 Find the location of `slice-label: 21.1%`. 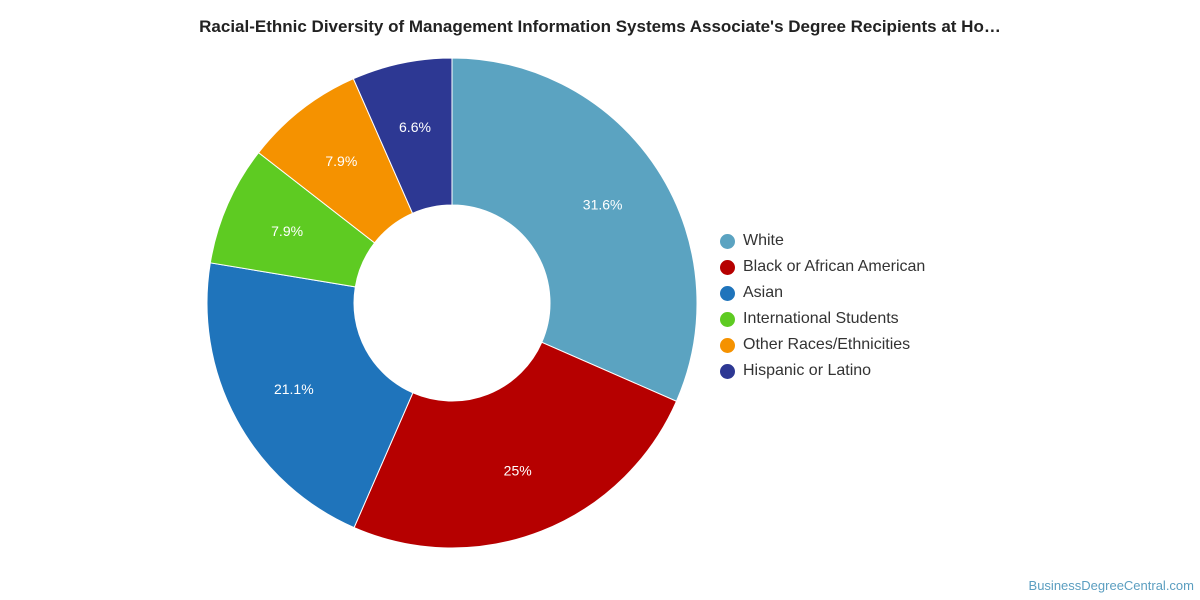

slice-label: 21.1% is located at coordinates (294, 389).